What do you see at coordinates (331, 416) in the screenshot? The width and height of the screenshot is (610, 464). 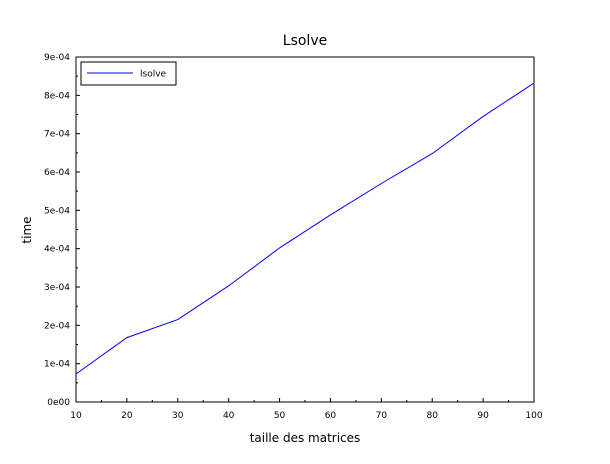 I see `x-tick-label: 60` at bounding box center [331, 416].